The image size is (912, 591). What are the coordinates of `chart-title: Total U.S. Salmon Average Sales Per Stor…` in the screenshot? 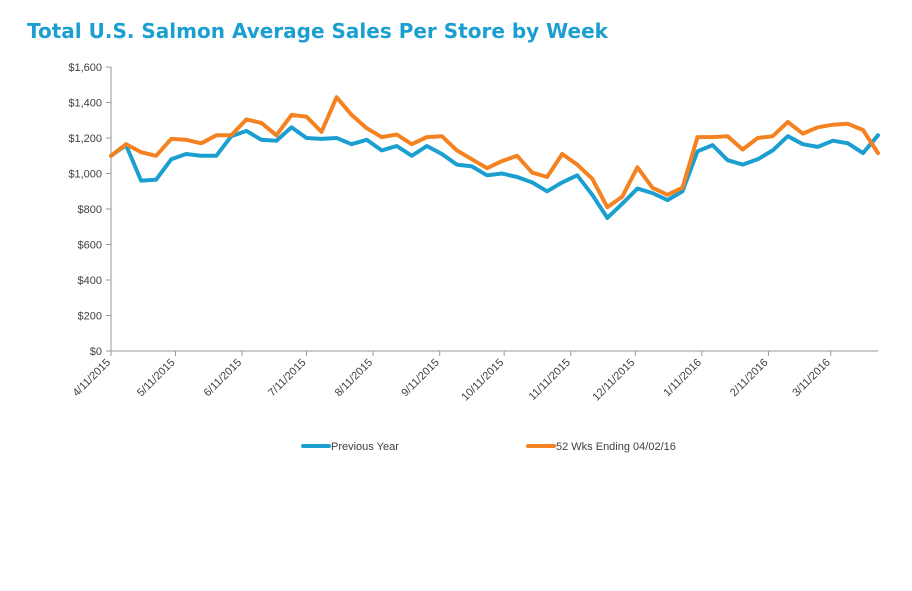 It's located at (317, 31).